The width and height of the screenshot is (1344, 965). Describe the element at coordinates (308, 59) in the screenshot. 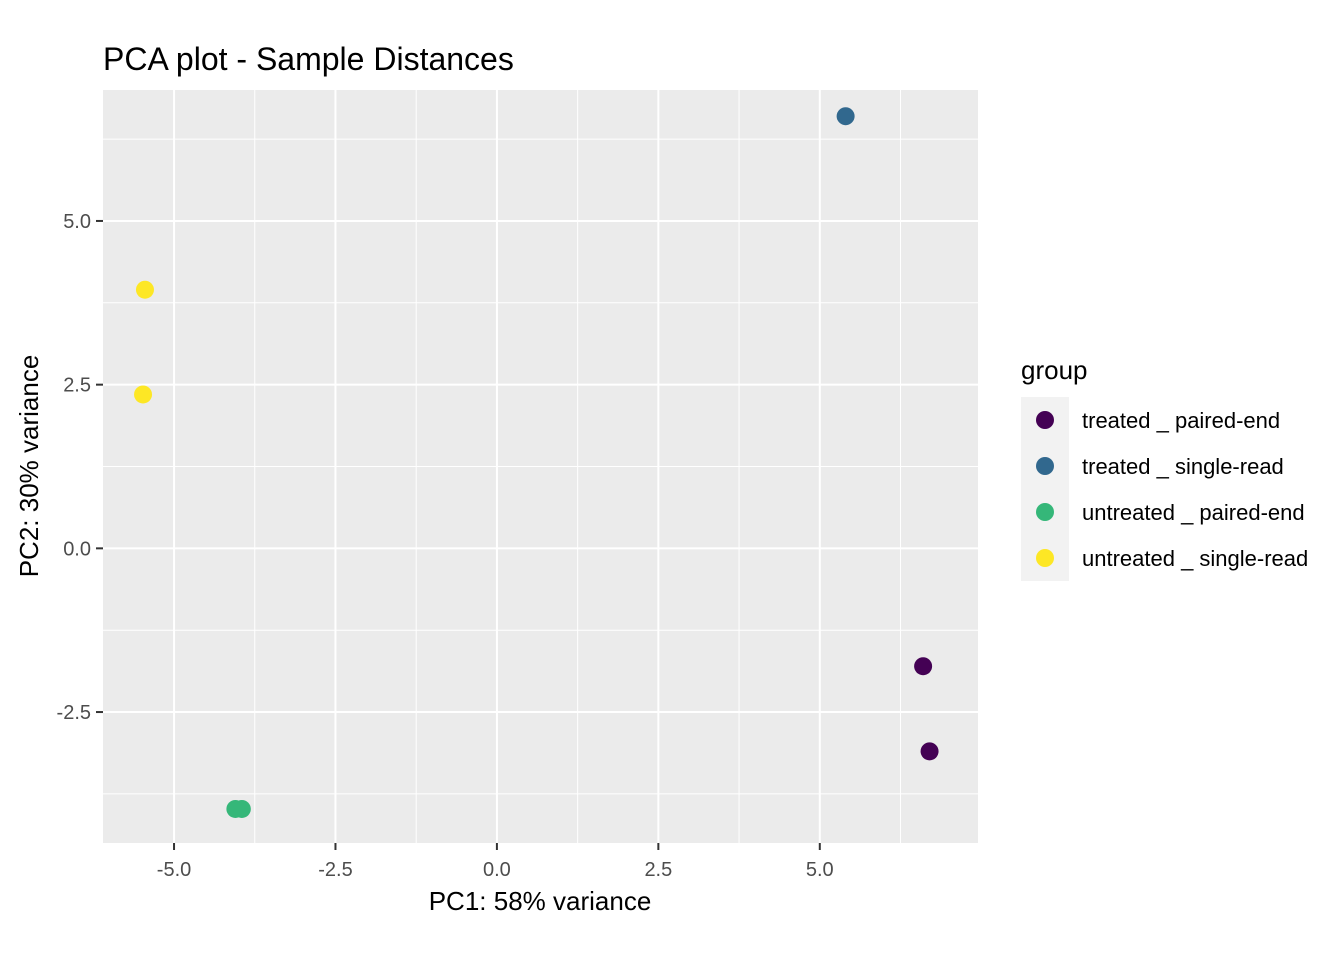

I see `chart-title: PCA plot - Sample Distances` at that location.